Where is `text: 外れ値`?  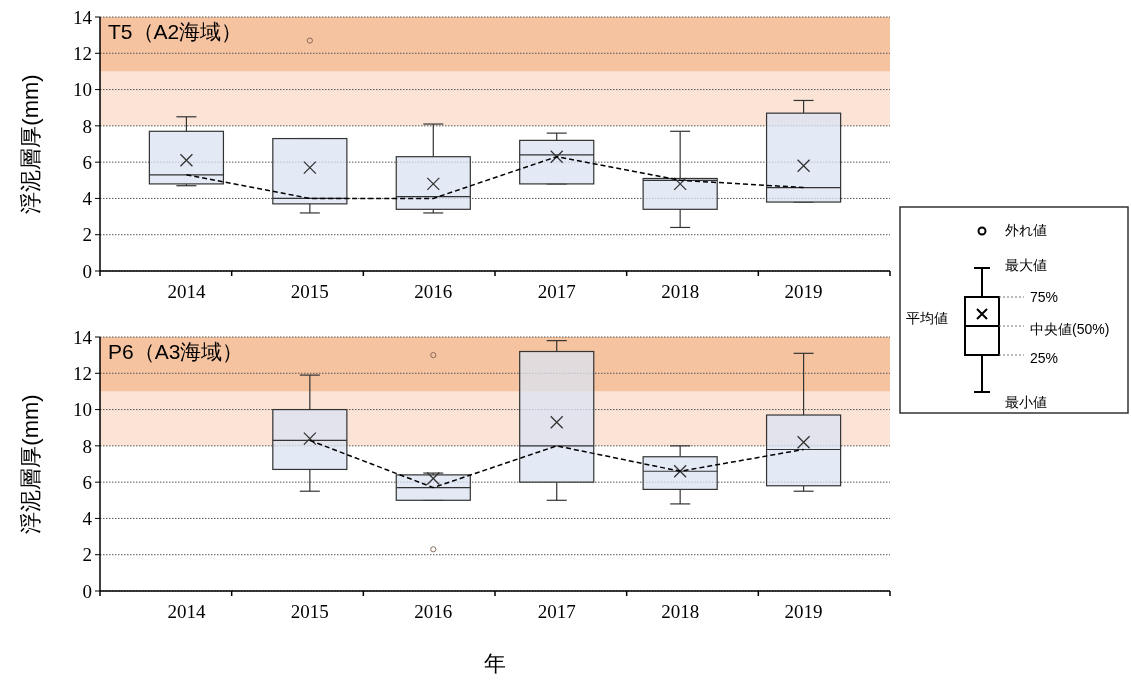 text: 外れ値 is located at coordinates (1026, 230).